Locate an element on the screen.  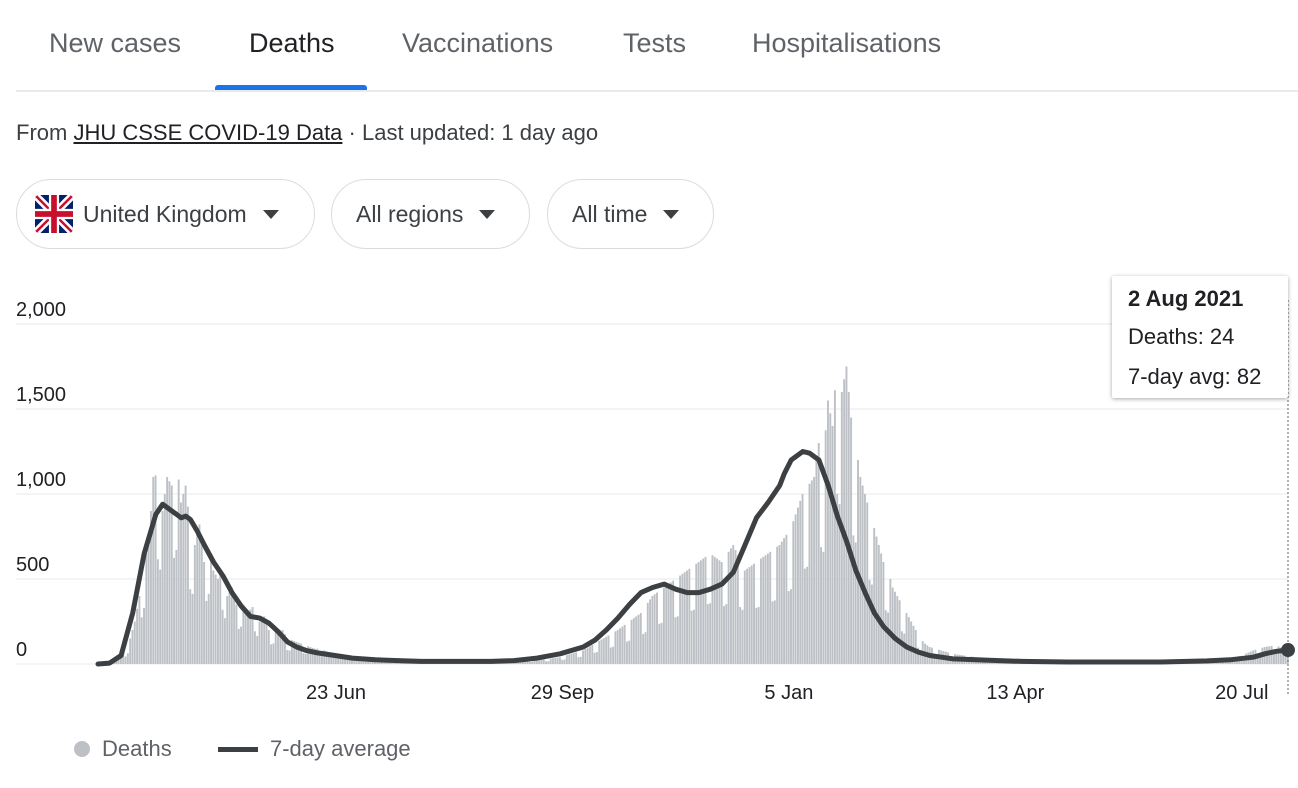
source-link: JHU CSSE COVID-19 Data is located at coordinates (208, 132).